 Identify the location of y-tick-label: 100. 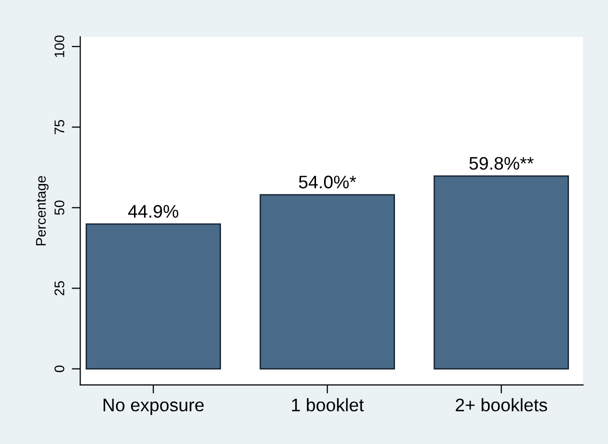
(59, 46).